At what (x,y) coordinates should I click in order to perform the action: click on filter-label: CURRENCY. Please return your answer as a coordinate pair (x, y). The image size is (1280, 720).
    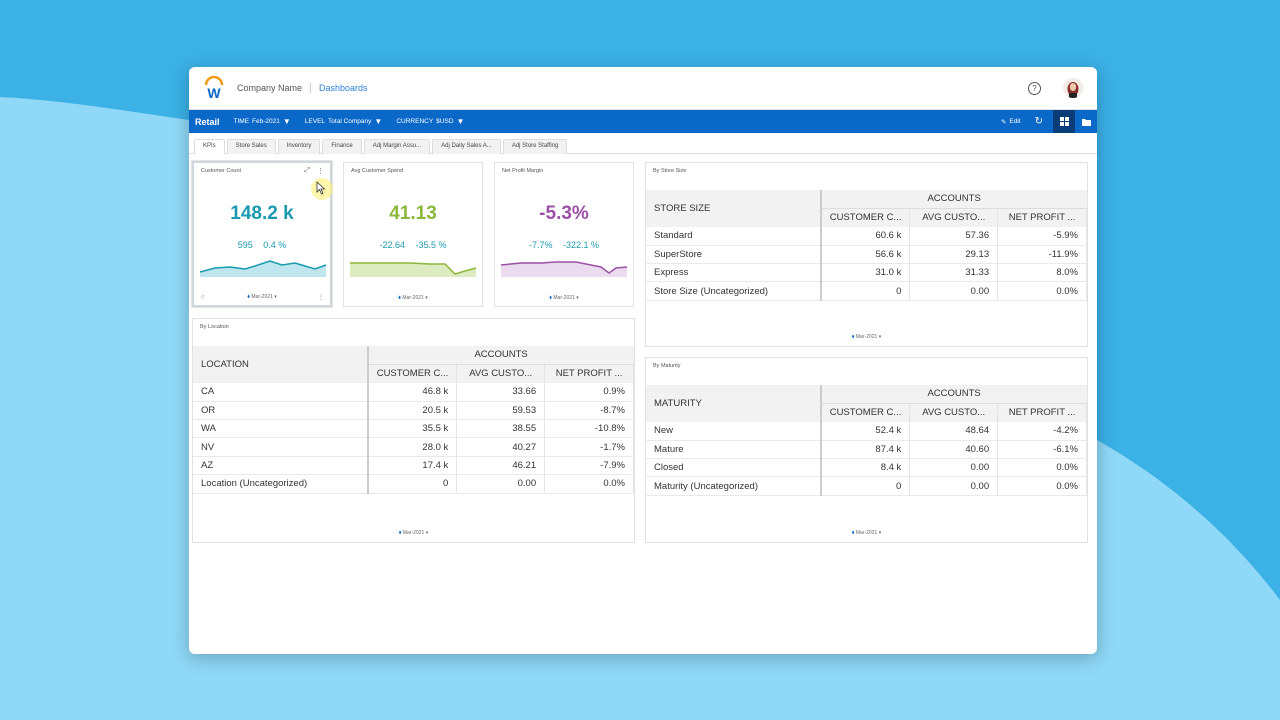
    Looking at the image, I should click on (415, 121).